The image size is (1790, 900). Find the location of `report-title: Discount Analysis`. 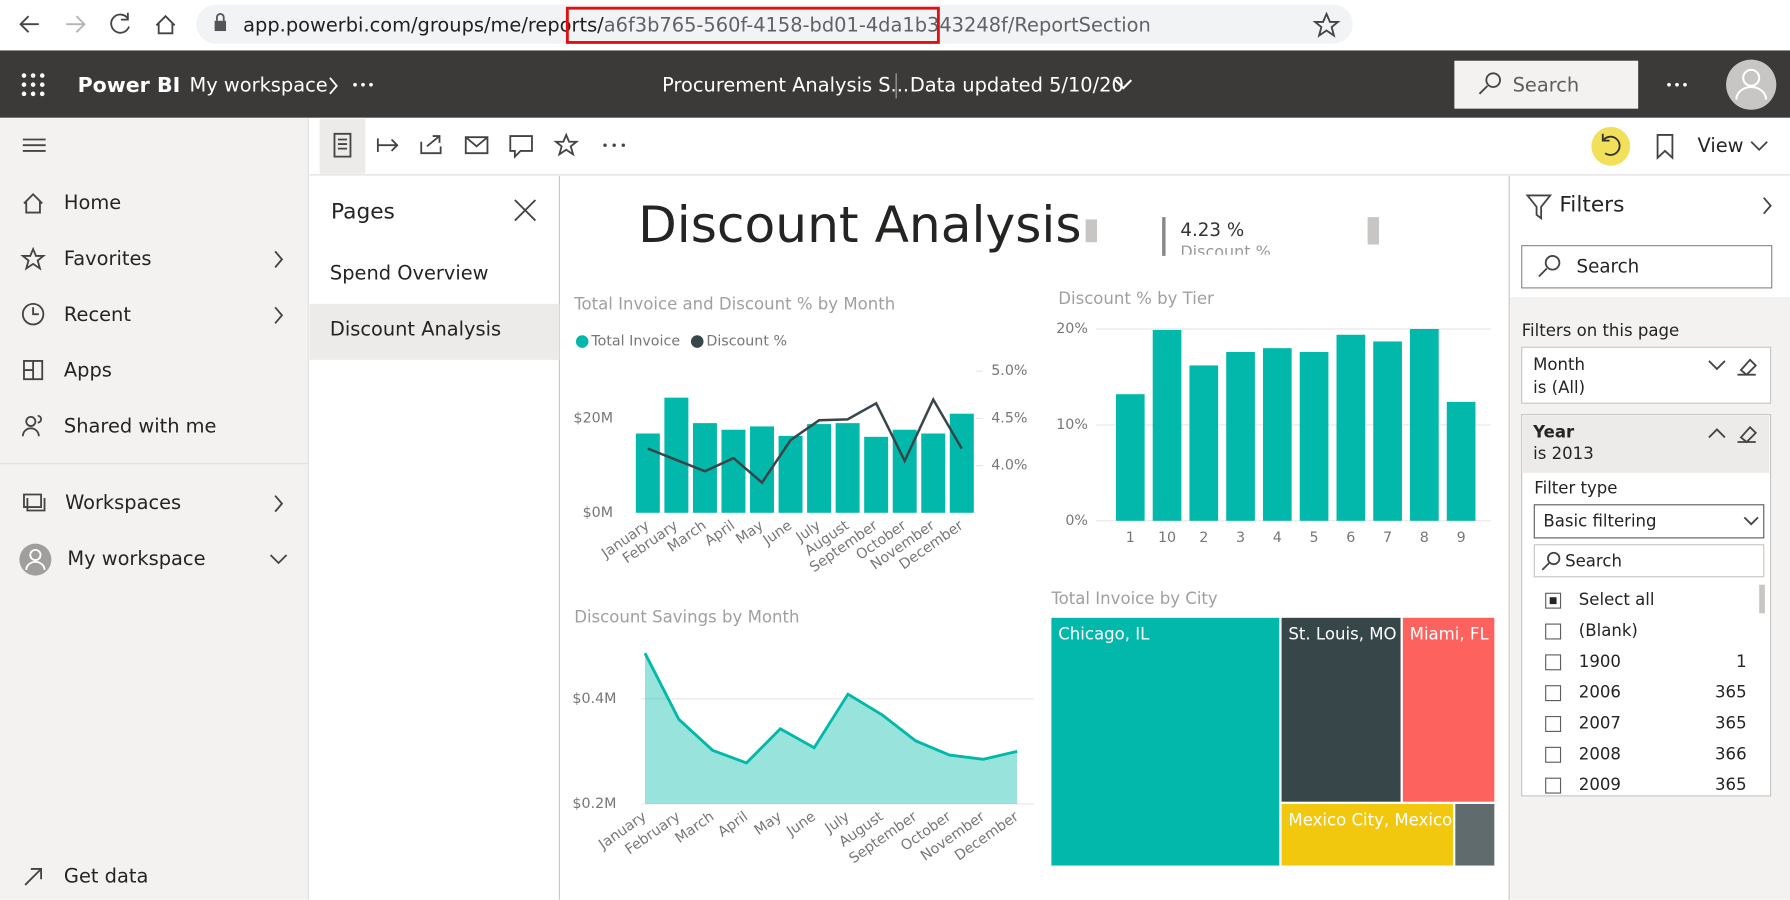

report-title: Discount Analysis is located at coordinates (859, 224).